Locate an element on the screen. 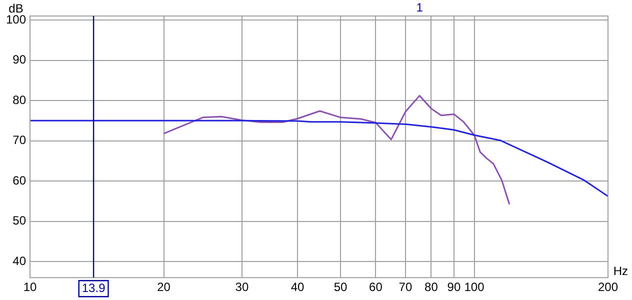 This screenshot has width=632, height=300. x-axis-title: Hz is located at coordinates (620, 271).